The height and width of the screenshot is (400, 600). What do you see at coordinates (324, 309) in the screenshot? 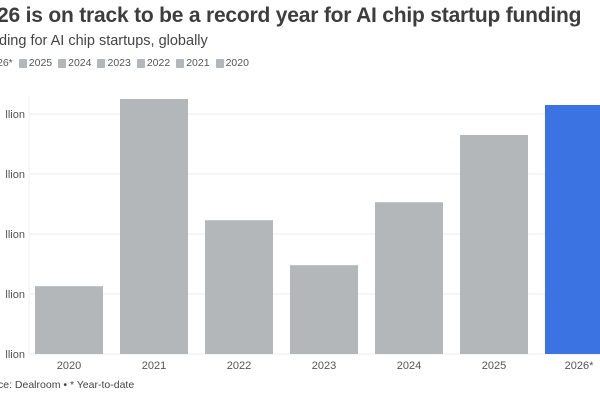
I see `bar-2023` at bounding box center [324, 309].